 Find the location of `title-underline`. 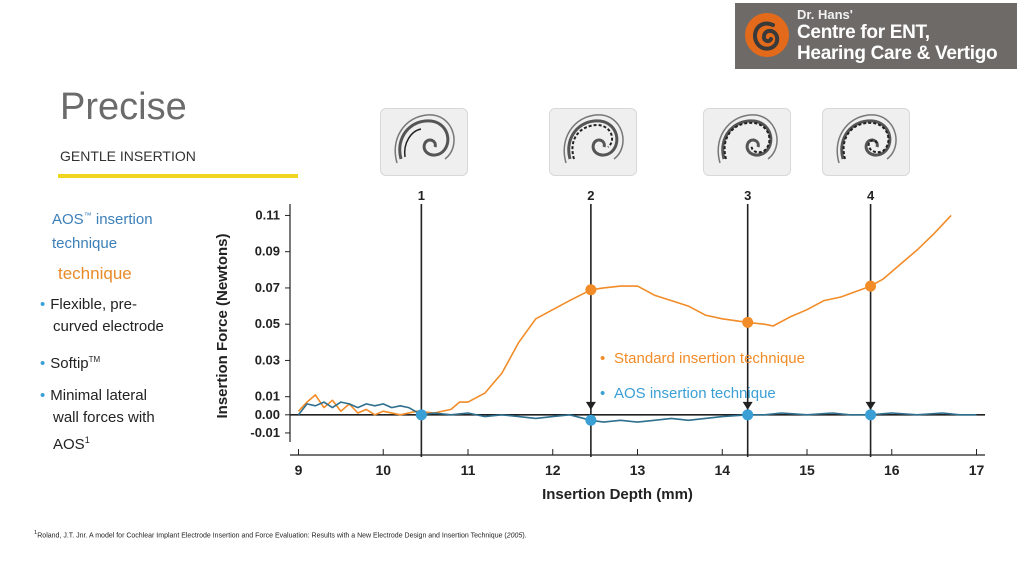

title-underline is located at coordinates (178, 176).